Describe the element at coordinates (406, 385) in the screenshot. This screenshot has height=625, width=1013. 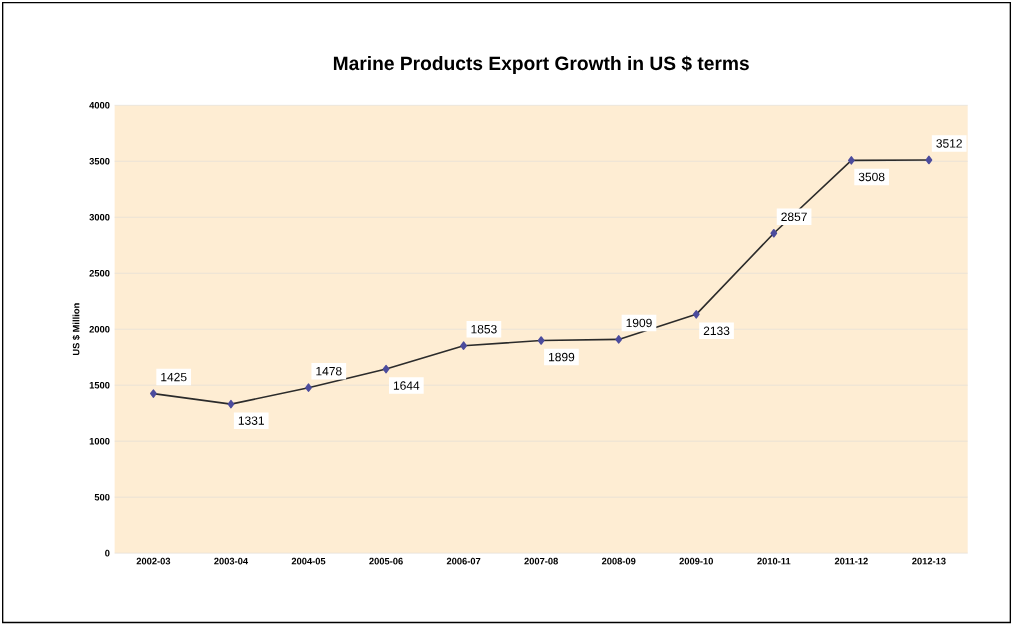
I see `data-label: 1644` at that location.